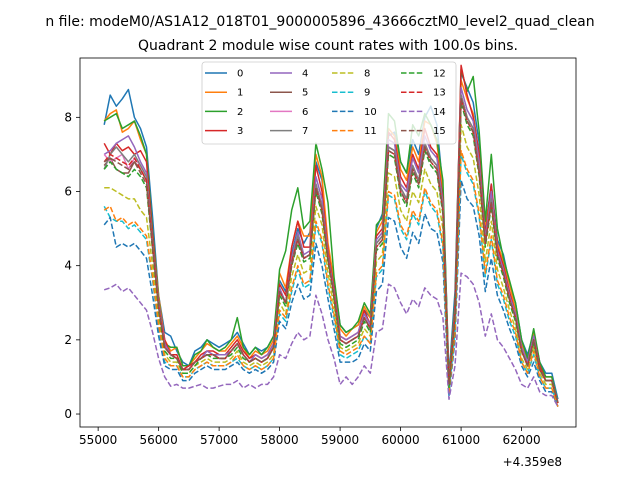 The width and height of the screenshot is (640, 480). I want to click on x-tick-label: 60000, so click(400, 440).